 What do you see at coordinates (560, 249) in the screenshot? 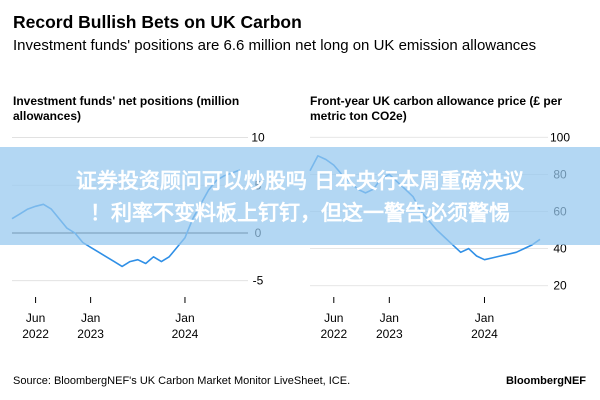
I see `right-y-tick-label: 40` at bounding box center [560, 249].